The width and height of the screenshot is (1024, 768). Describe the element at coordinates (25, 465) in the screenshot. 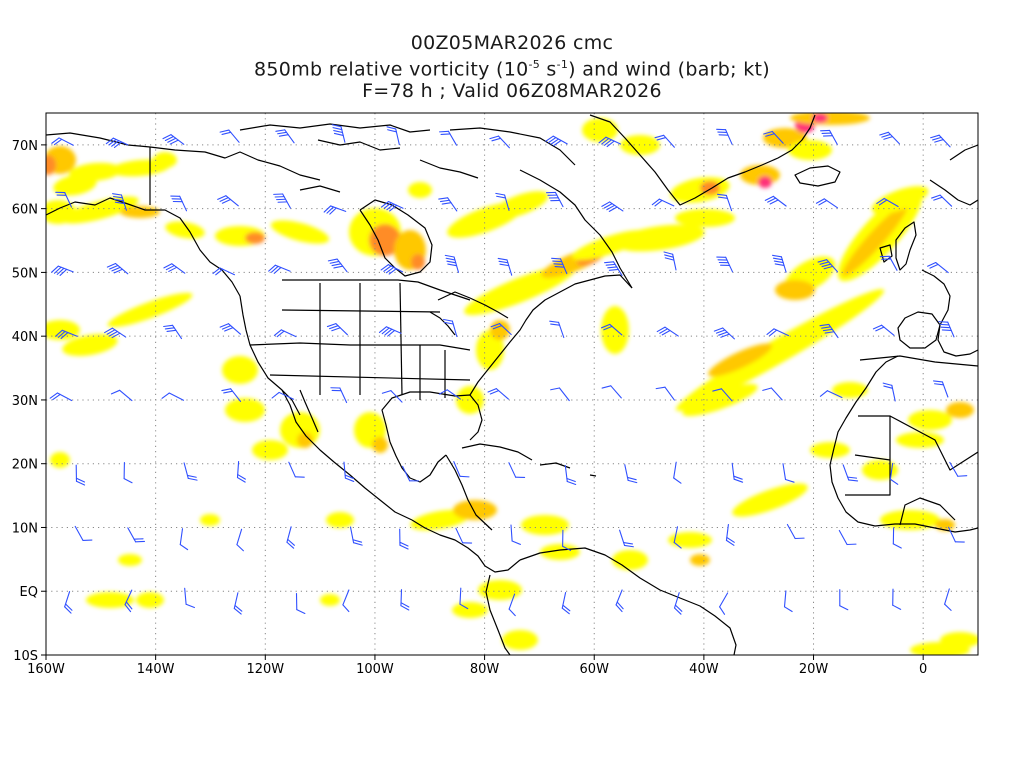

I see `y-tick-label: 20N` at that location.